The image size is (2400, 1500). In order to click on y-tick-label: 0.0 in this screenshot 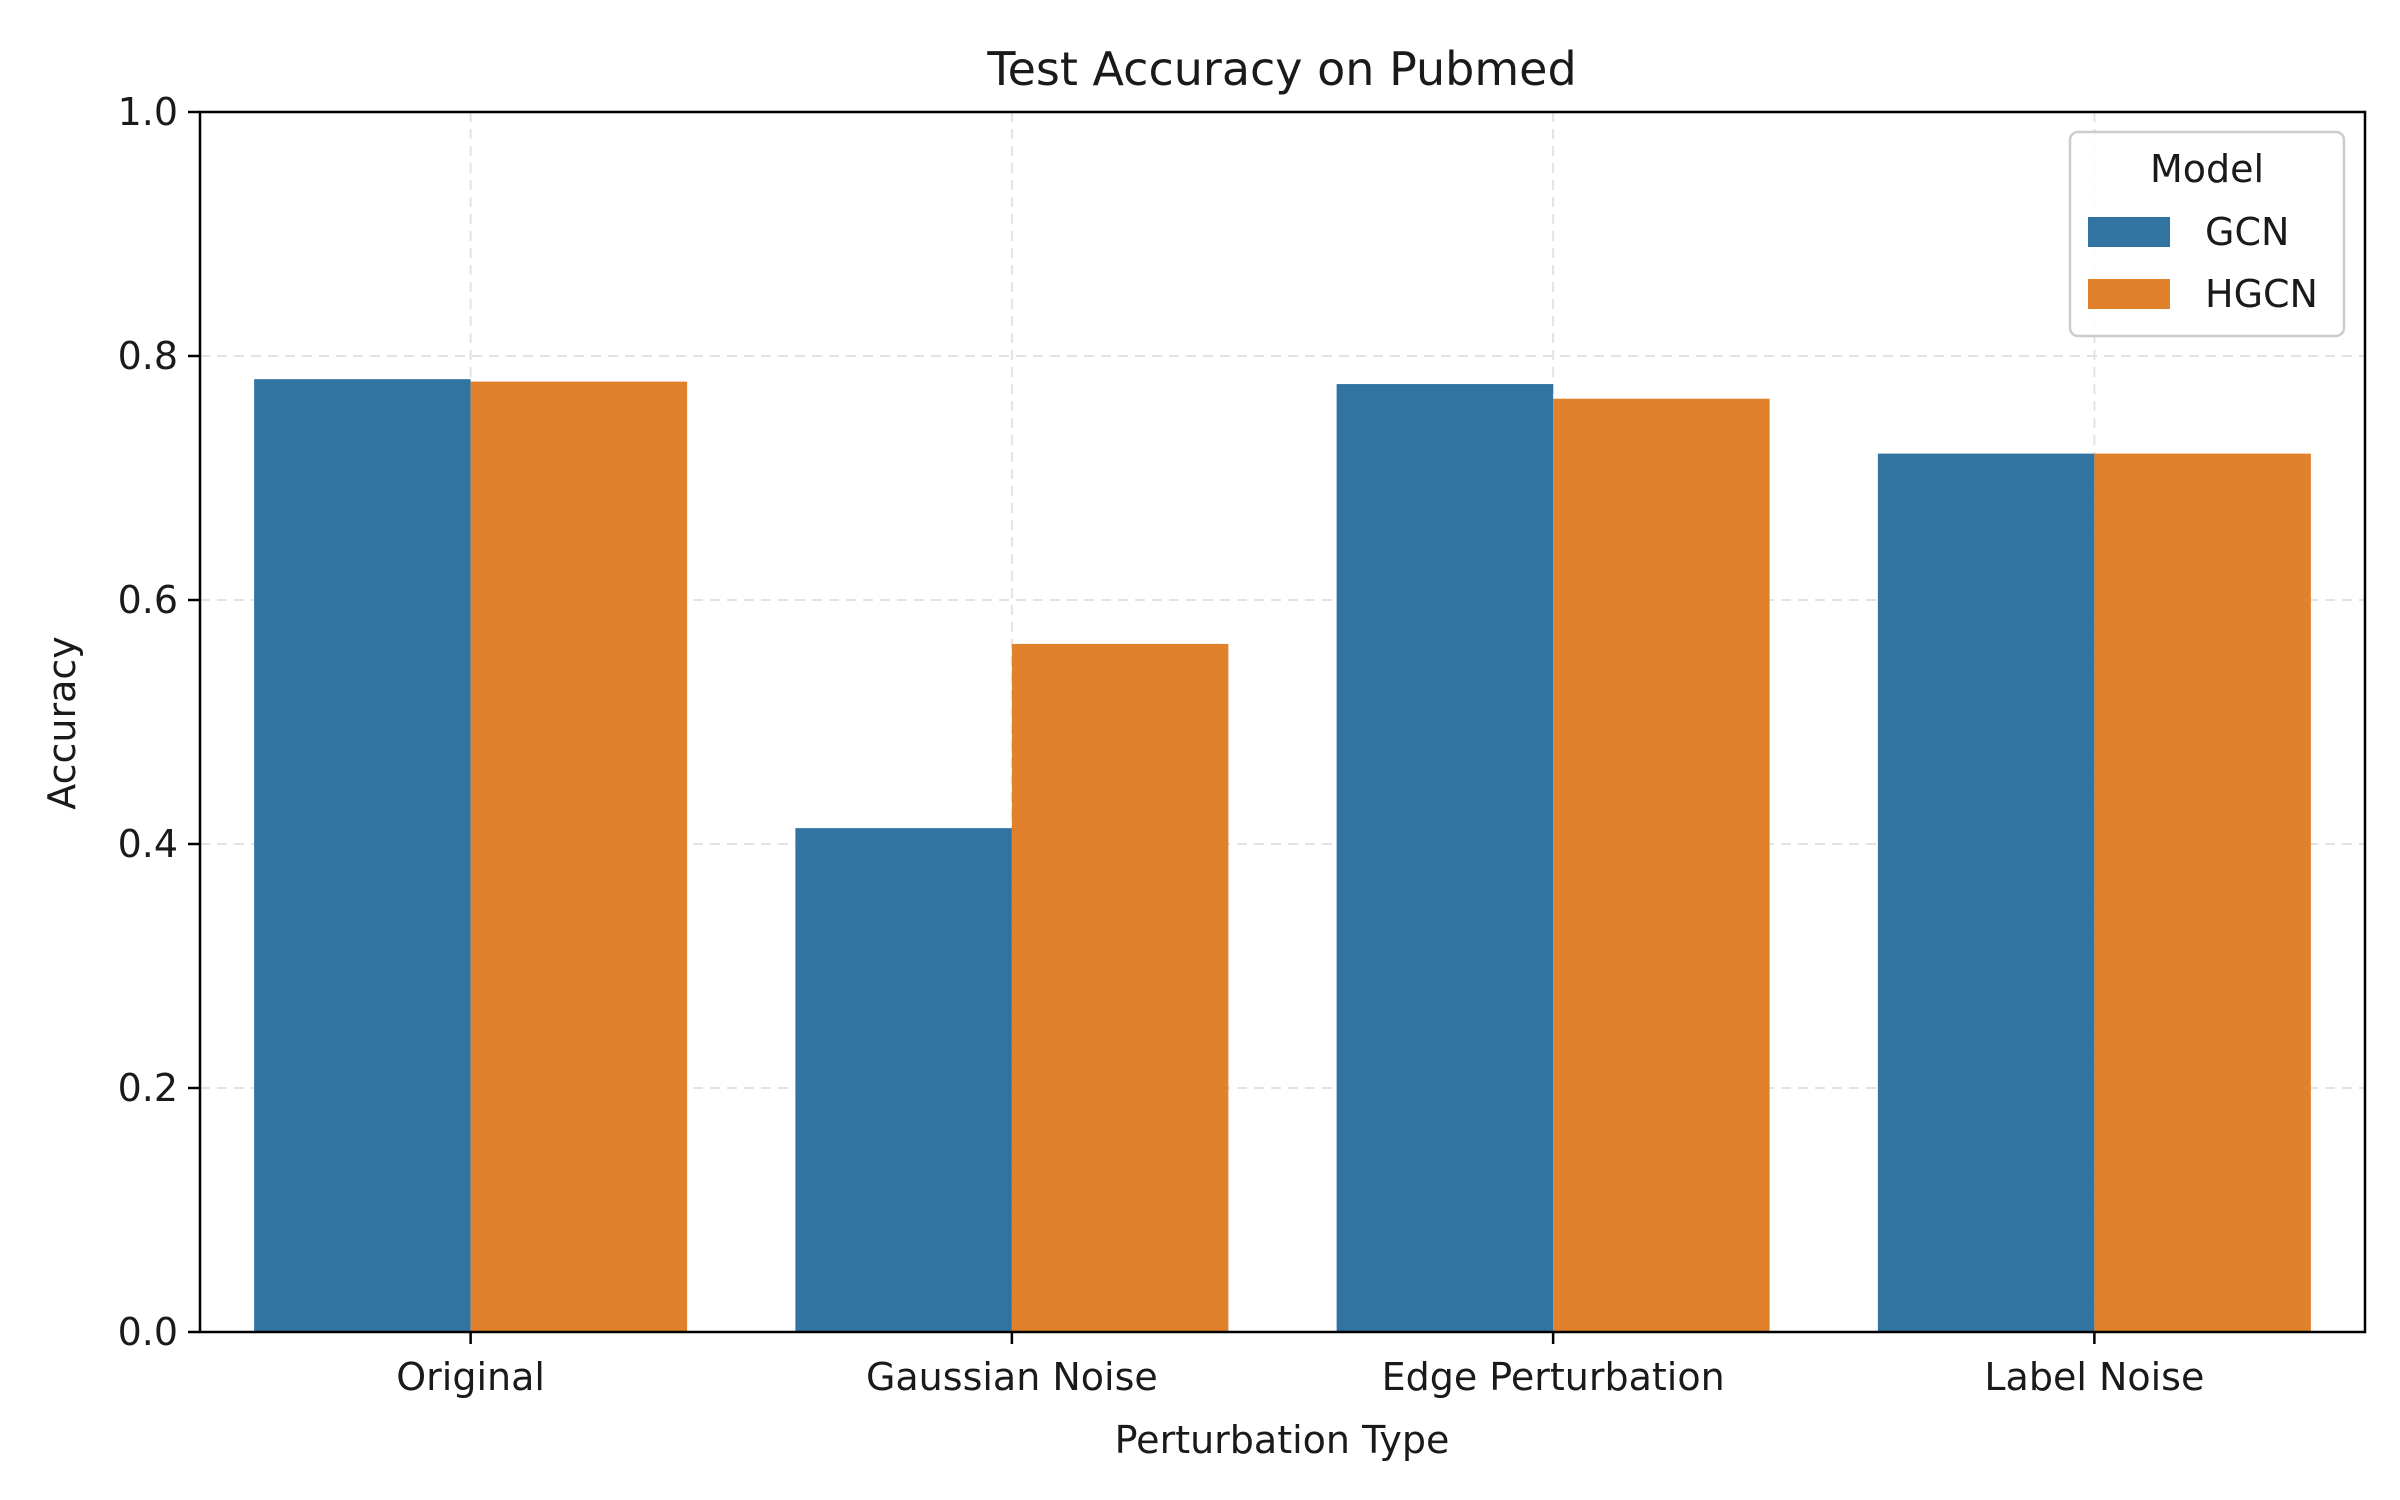, I will do `click(148, 1332)`.